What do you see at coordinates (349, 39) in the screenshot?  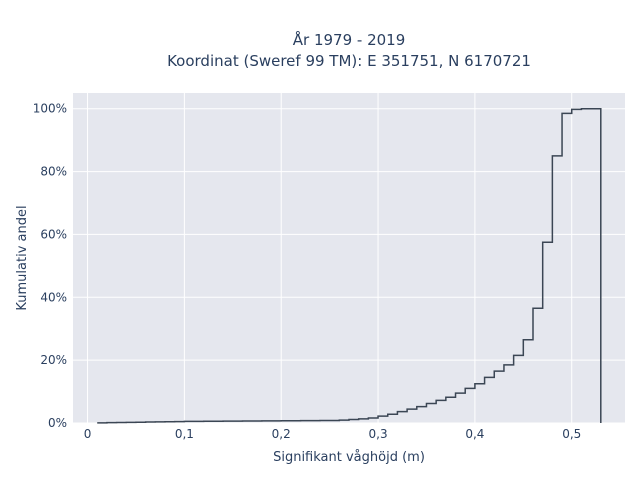 I see `chart-title-line-1: År 1979 - 2019` at bounding box center [349, 39].